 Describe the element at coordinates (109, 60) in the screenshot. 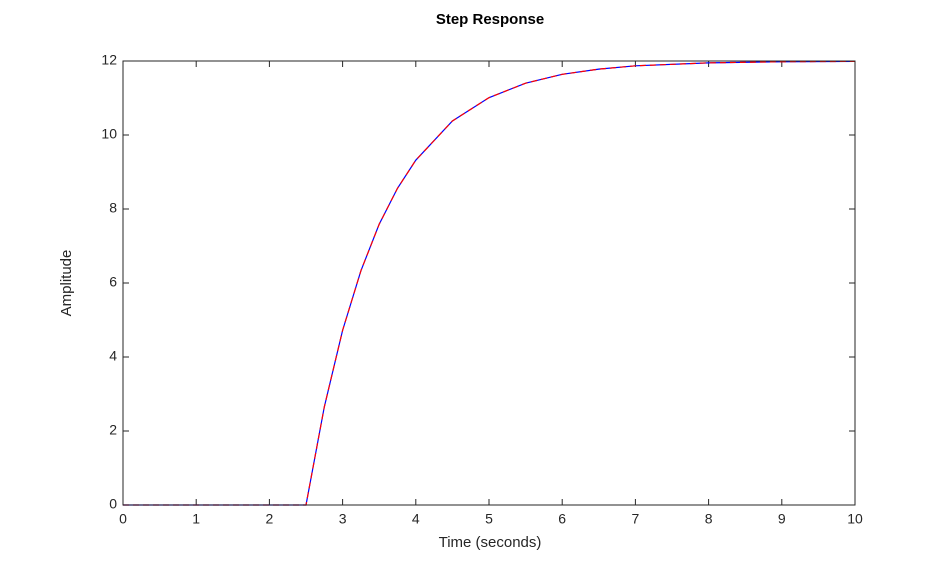

I see `y-tick-label: 12` at that location.